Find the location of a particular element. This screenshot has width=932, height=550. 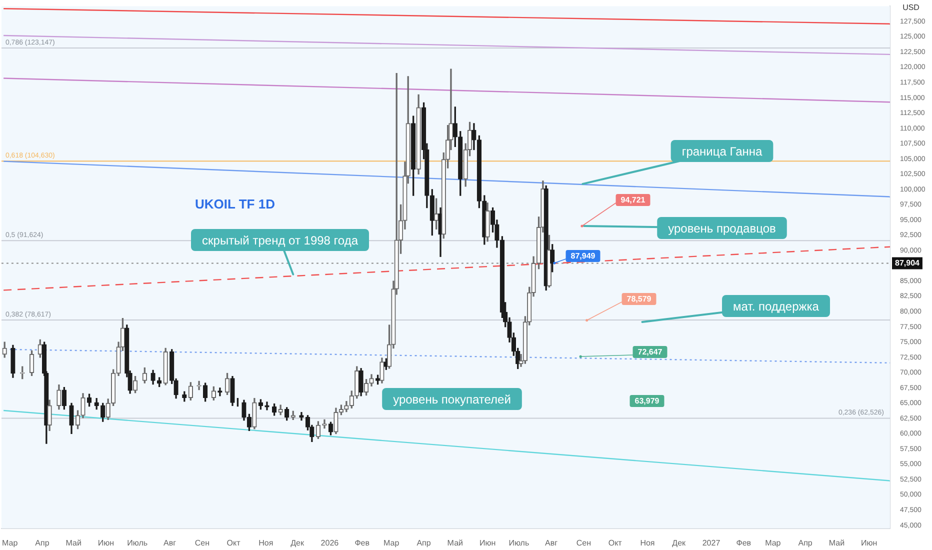

annotation: уровень покупателей is located at coordinates (452, 399).